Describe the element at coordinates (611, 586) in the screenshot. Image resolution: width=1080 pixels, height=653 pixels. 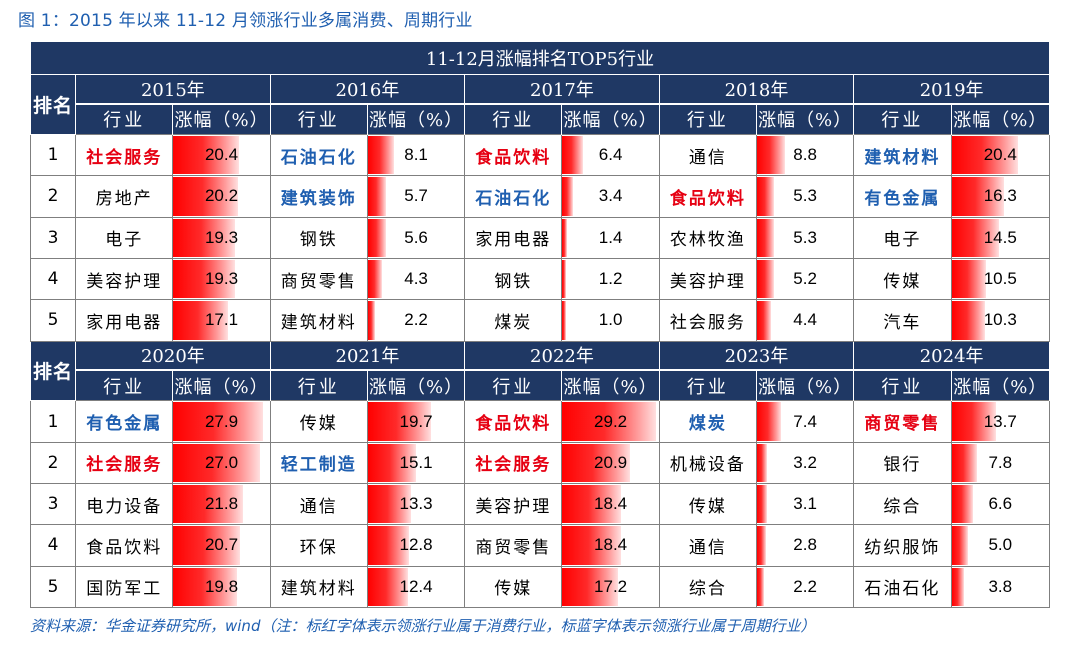
I see `change-value: 17.2` at that location.